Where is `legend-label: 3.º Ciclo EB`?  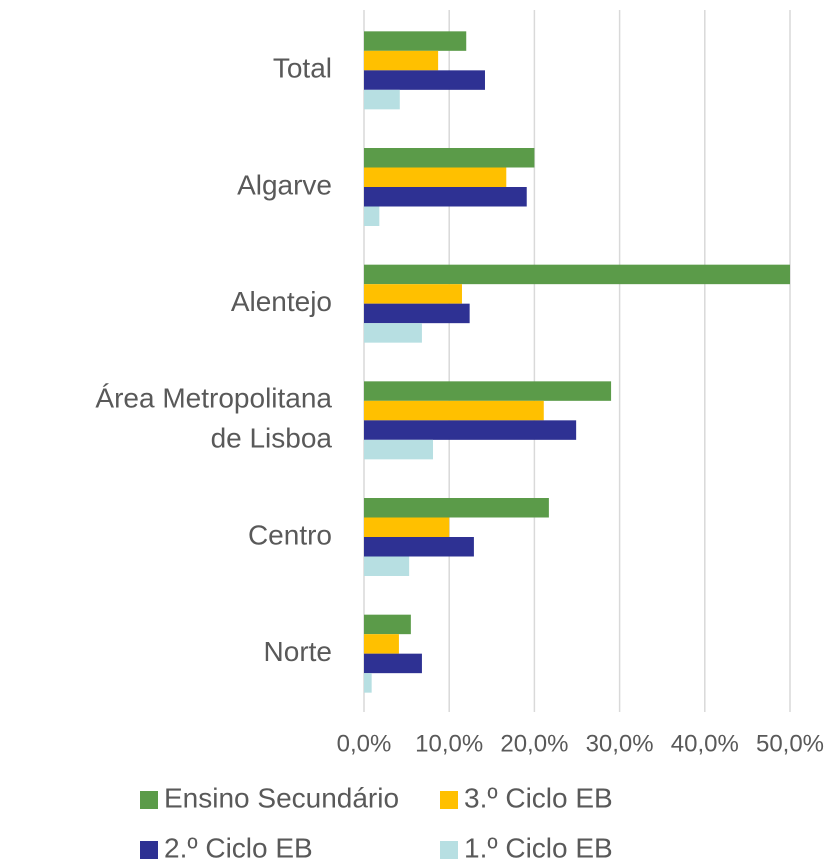
legend-label: 3.º Ciclo EB is located at coordinates (538, 797).